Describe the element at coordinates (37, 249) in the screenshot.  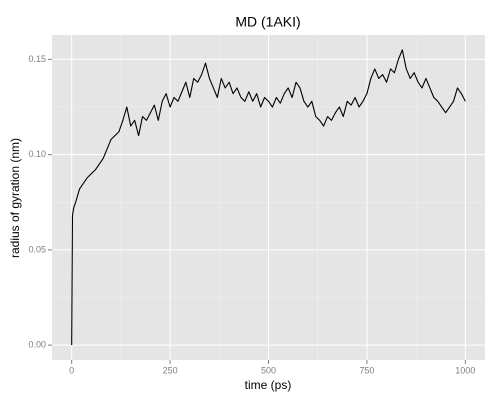
I see `y-tick-label: 0.05` at that location.